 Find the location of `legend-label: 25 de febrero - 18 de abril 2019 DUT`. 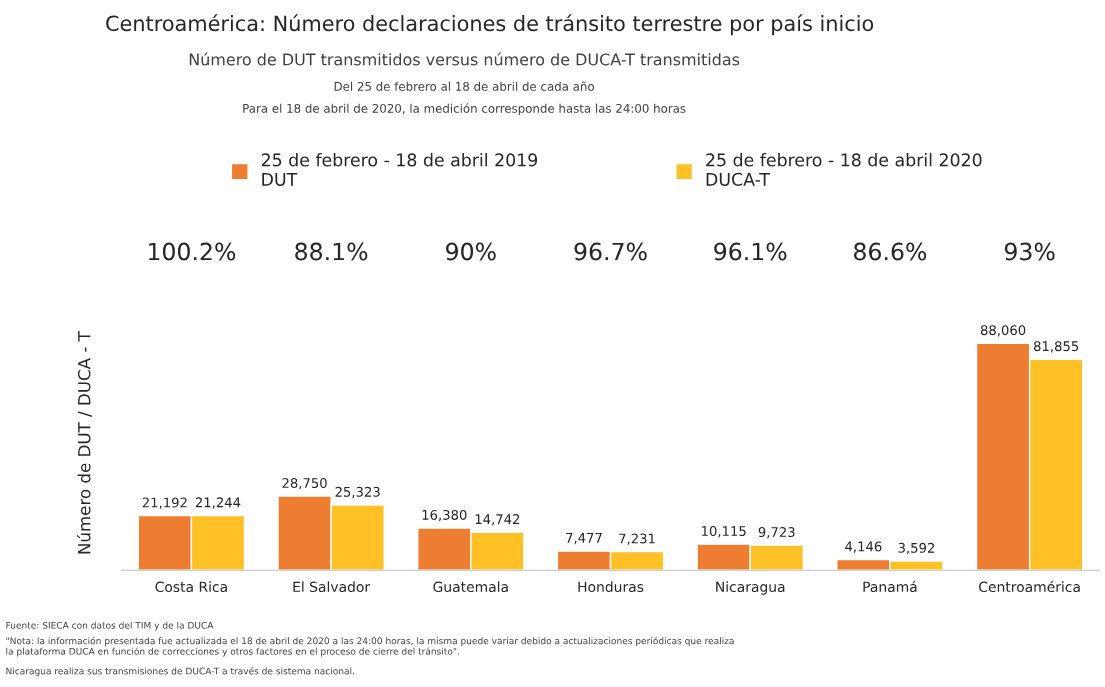

legend-label: 25 de febrero - 18 de abril 2019 DUT is located at coordinates (399, 169).